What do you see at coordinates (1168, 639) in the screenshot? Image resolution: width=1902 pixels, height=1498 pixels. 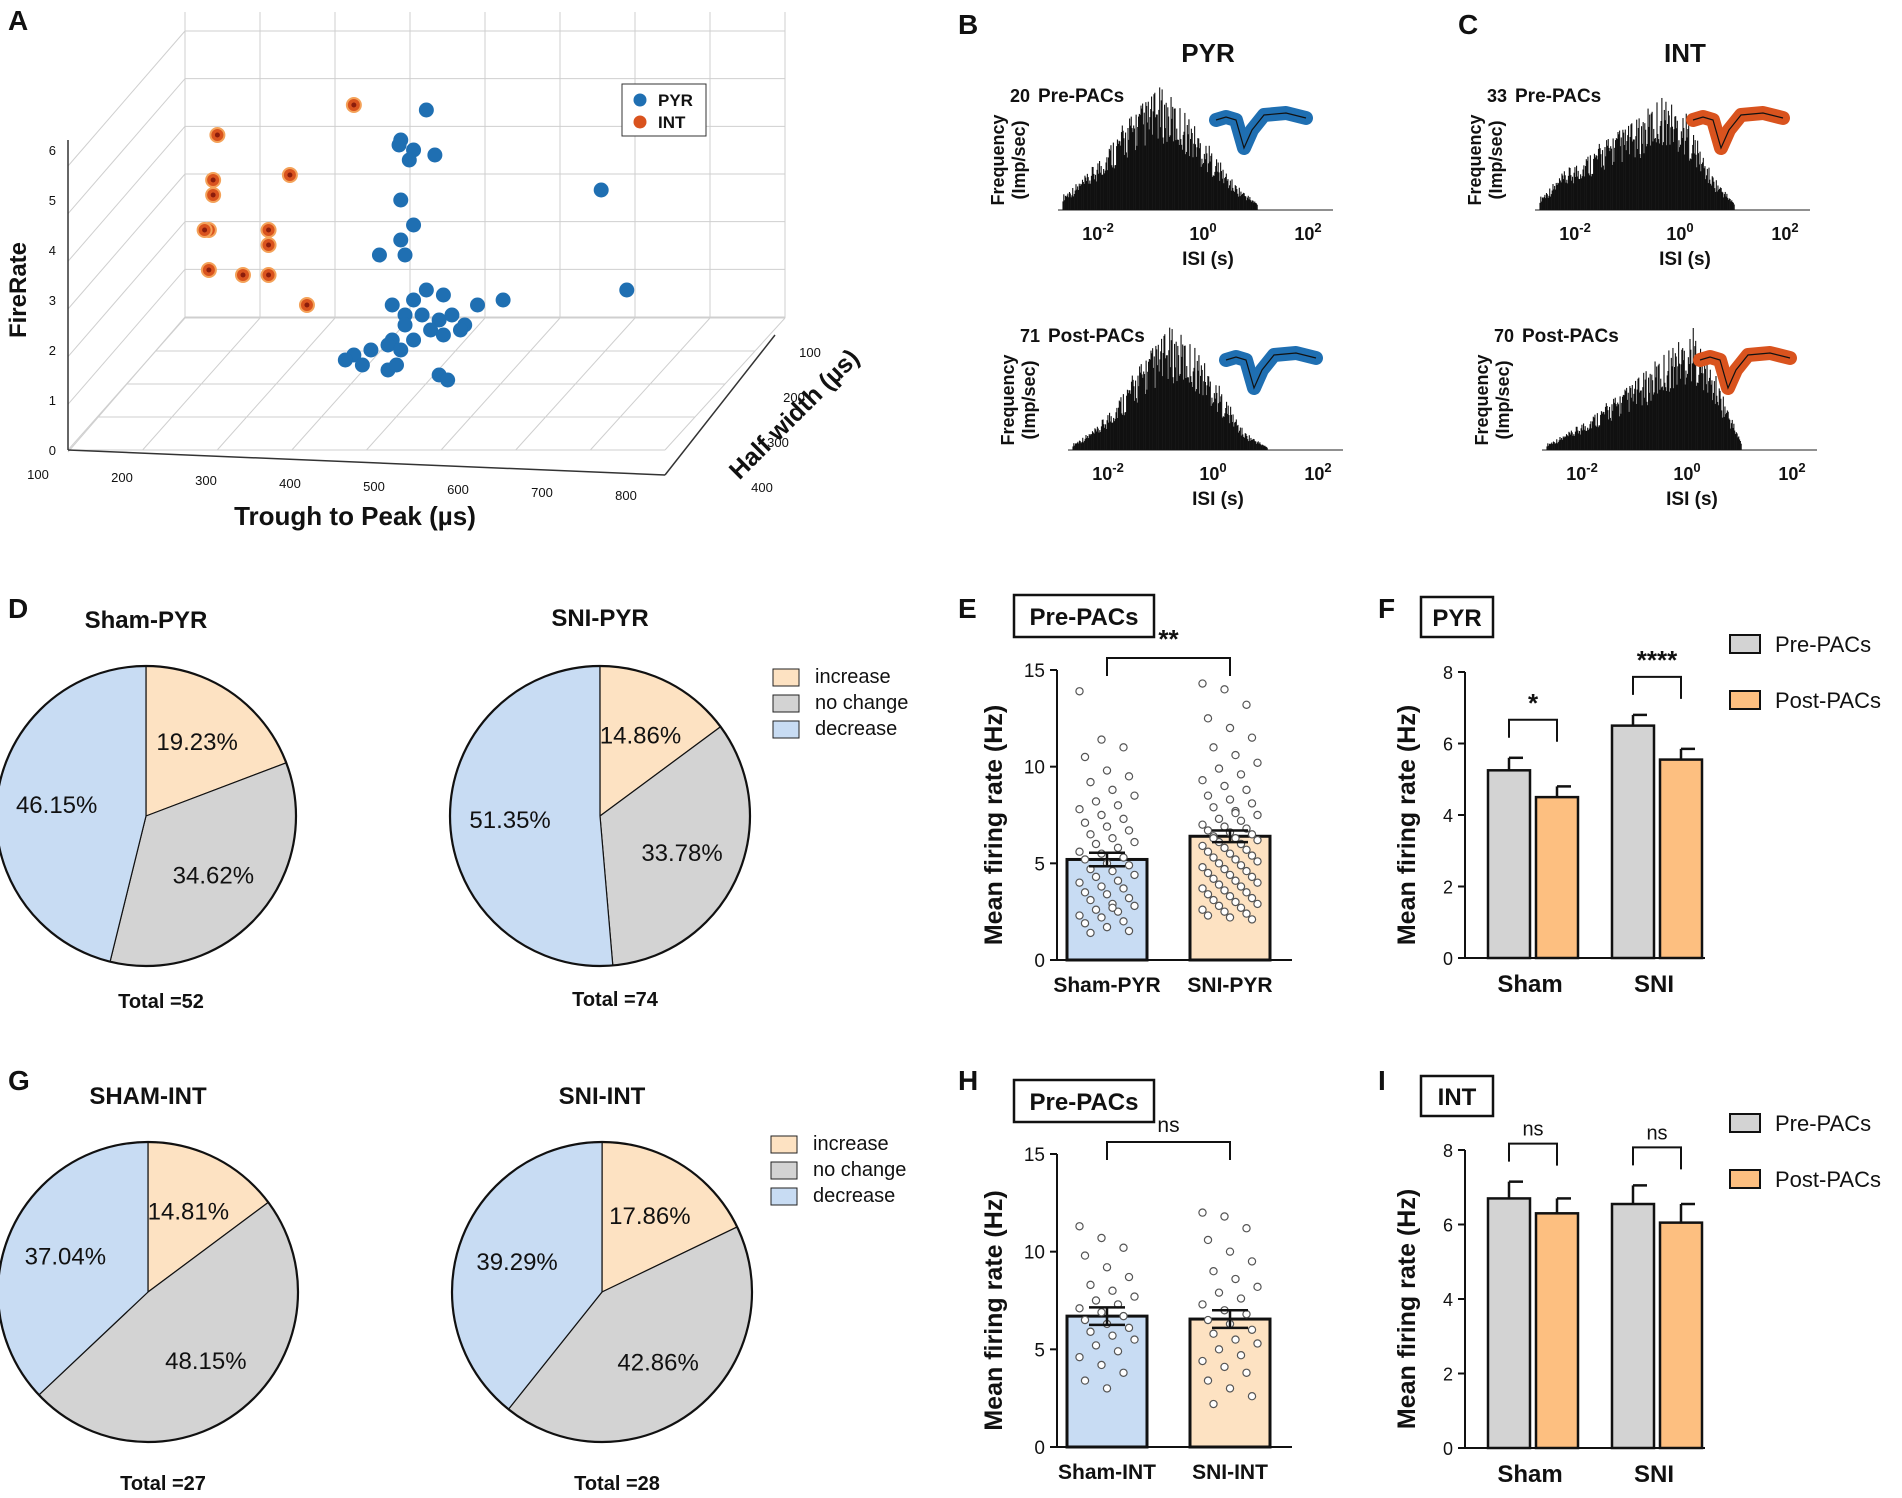 I see `significance-label: **` at bounding box center [1168, 639].